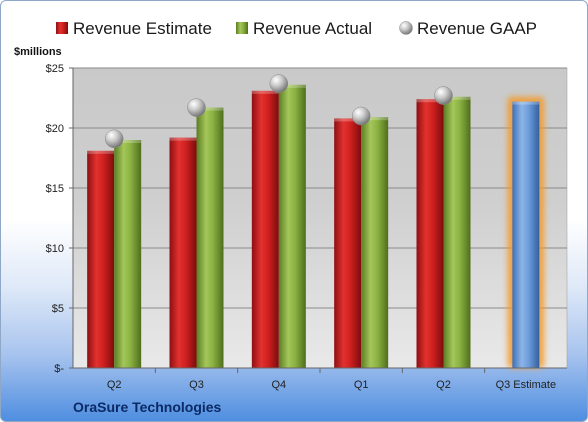 Image resolution: width=588 pixels, height=422 pixels. Describe the element at coordinates (312, 28) in the screenshot. I see `legend-label-revenue-actual: Revenue Actual` at that location.